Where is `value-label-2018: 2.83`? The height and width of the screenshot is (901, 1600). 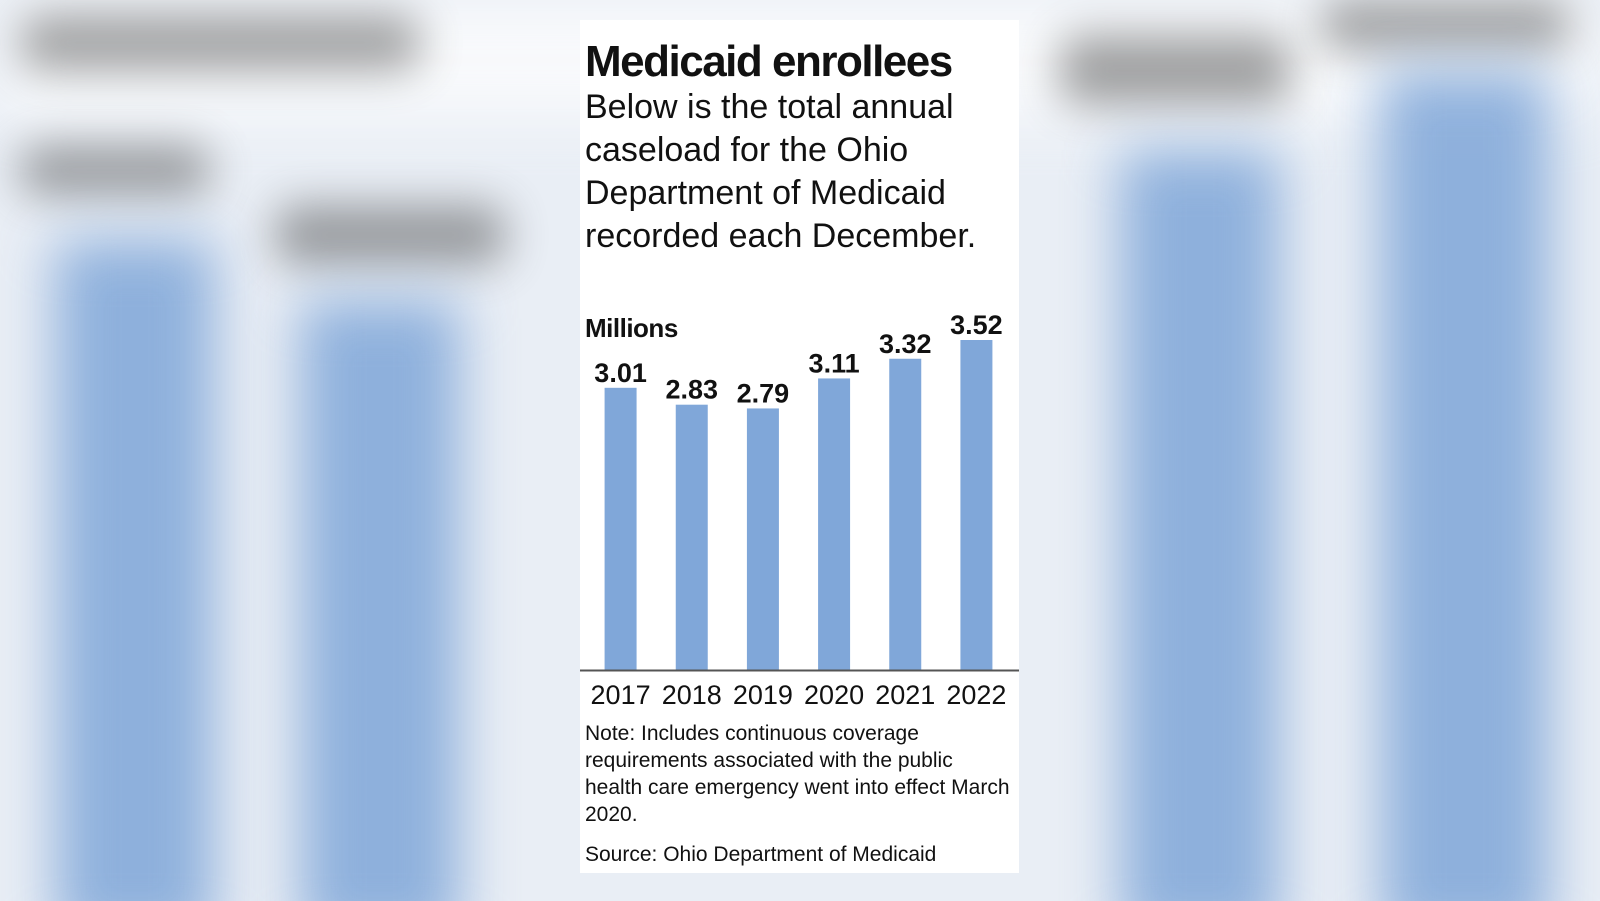 value-label-2018: 2.83 is located at coordinates (691, 390).